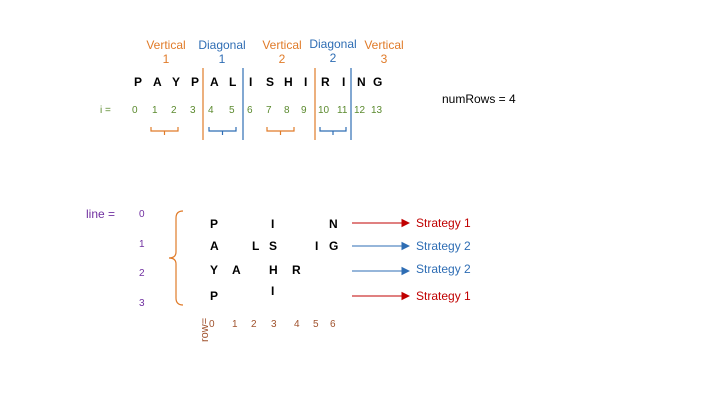  I want to click on i-index: 13, so click(377, 110).